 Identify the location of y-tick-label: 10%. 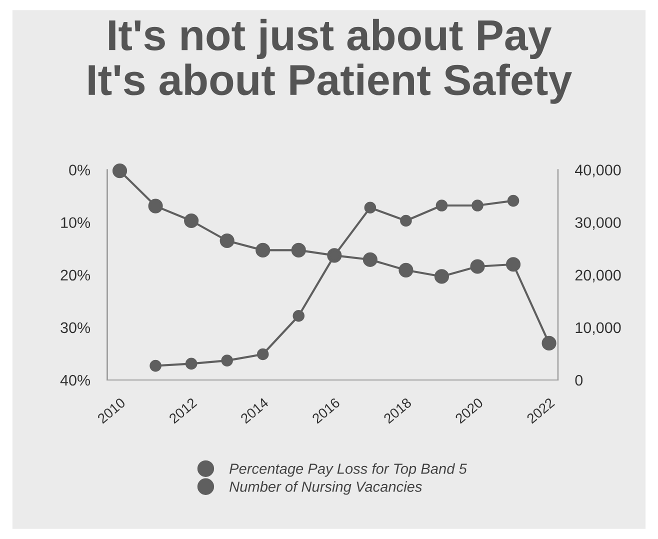
(75, 222).